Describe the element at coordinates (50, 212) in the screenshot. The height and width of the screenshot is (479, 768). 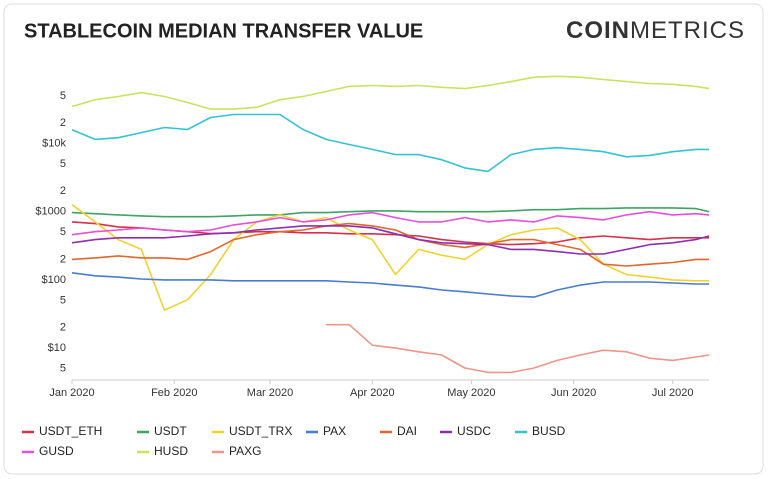
I see `y-tick-label: $1000` at that location.